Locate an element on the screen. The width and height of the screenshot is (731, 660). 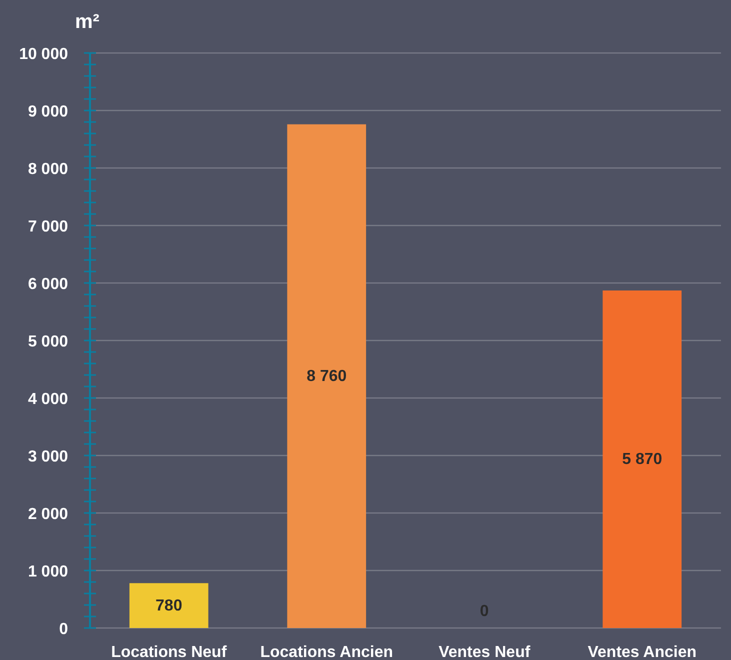
data-label: 0 is located at coordinates (484, 611).